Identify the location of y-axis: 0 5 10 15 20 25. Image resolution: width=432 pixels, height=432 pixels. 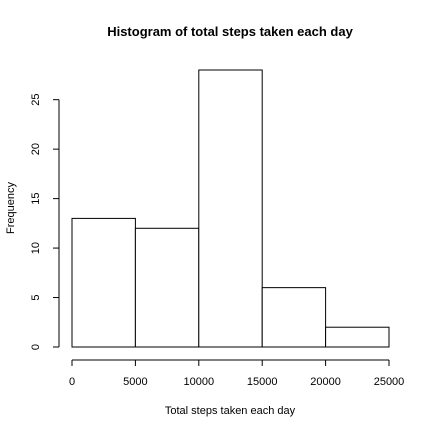
(45, 222).